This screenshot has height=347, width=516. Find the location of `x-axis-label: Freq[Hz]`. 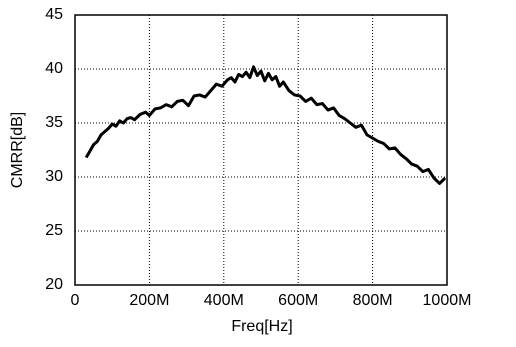

x-axis-label: Freq[Hz] is located at coordinates (261, 326).